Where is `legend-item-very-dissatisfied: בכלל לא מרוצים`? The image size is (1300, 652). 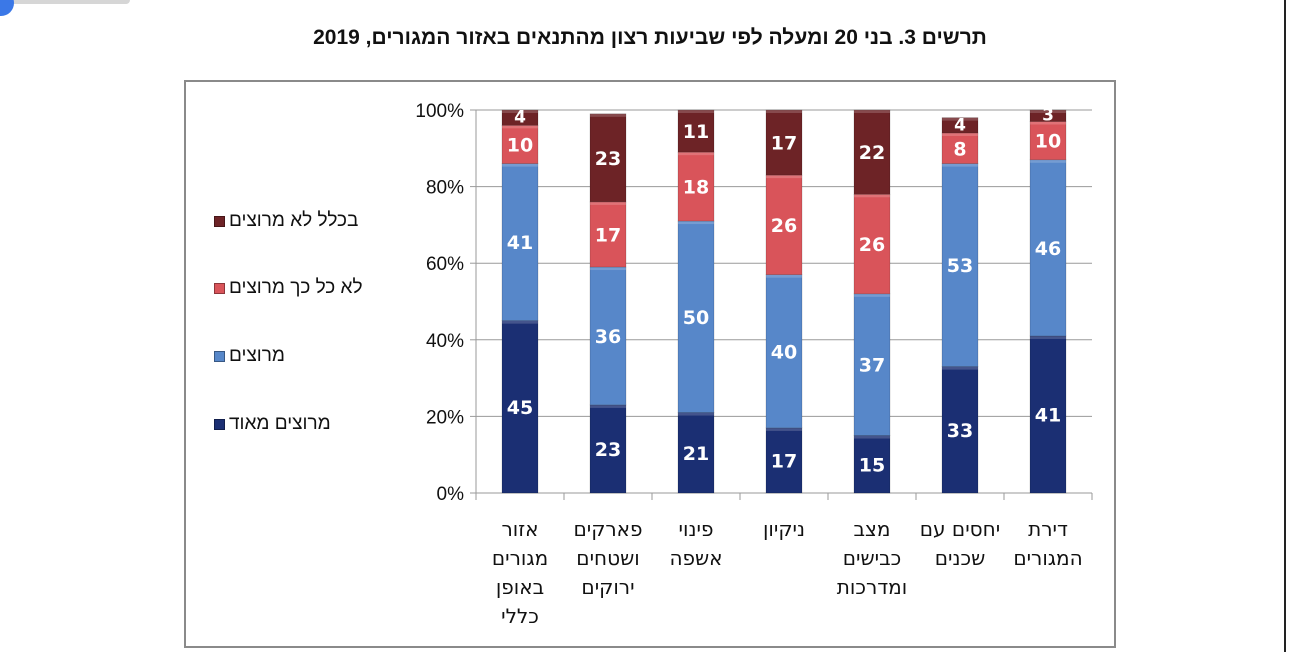
legend-item-very-dissatisfied: בכלל לא מרוצים is located at coordinates (286, 221).